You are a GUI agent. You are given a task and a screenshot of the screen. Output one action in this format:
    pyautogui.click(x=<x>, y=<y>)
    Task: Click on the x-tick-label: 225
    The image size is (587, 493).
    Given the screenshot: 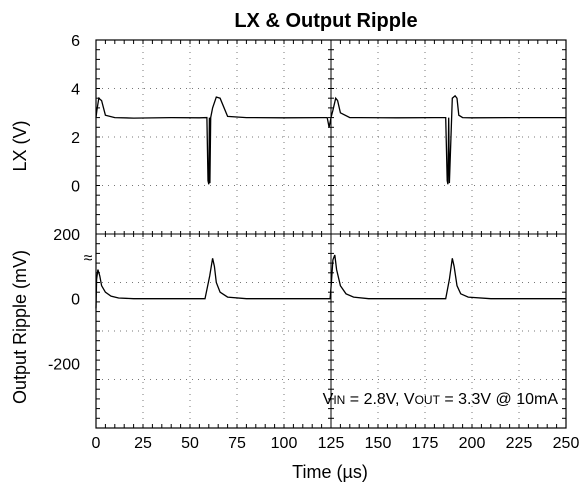 What is the action you would take?
    pyautogui.click(x=519, y=443)
    